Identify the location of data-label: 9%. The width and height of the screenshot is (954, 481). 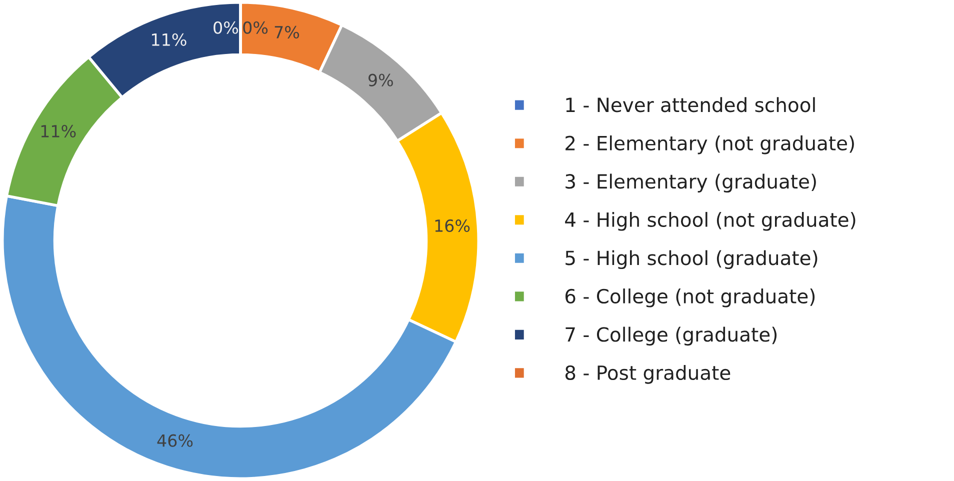
(380, 80).